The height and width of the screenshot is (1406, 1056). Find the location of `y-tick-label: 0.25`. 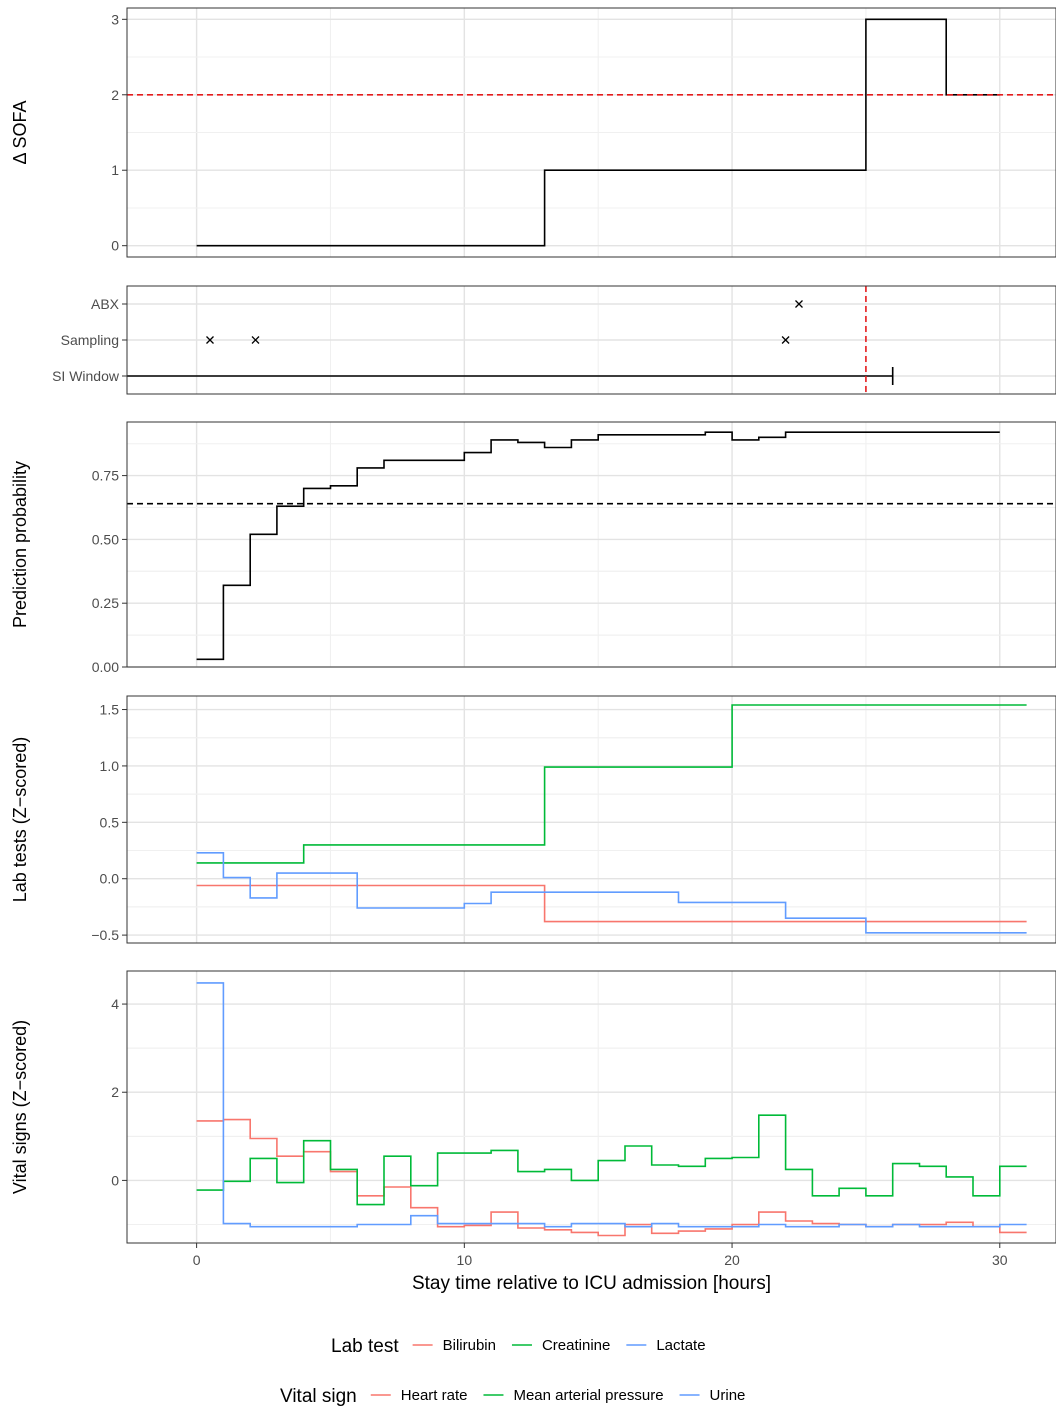

y-tick-label: 0.25 is located at coordinates (105, 603).